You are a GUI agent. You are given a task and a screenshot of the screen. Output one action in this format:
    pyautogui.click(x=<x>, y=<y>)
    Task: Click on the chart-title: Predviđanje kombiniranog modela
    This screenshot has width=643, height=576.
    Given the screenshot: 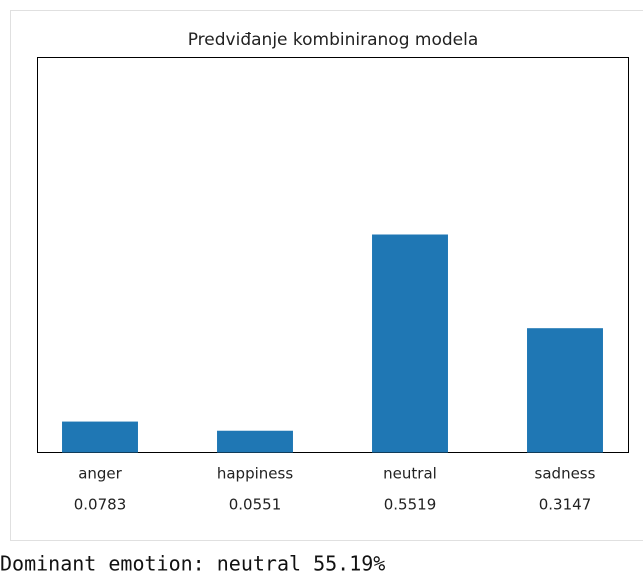 What is the action you would take?
    pyautogui.click(x=333, y=40)
    